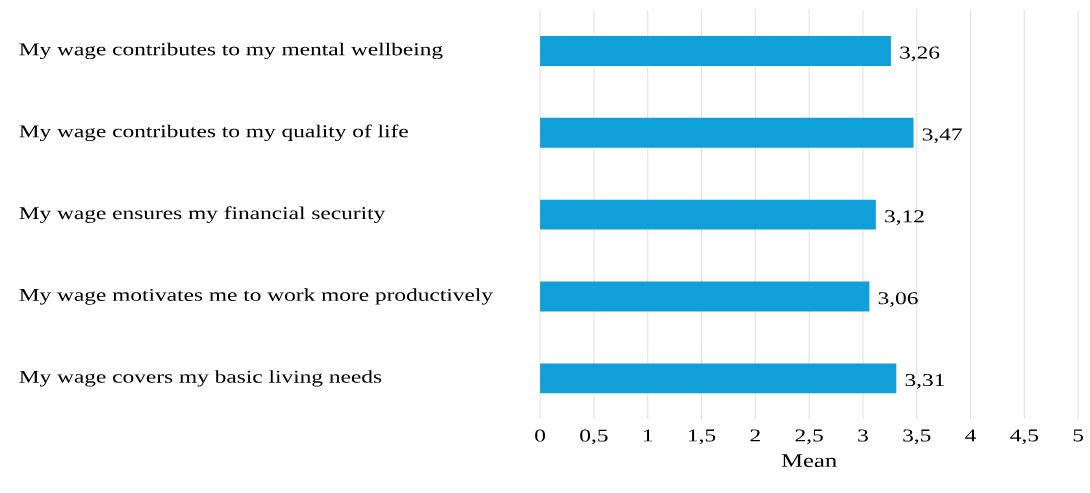 The height and width of the screenshot is (493, 1090). I want to click on data-label: 3,47, so click(942, 136).